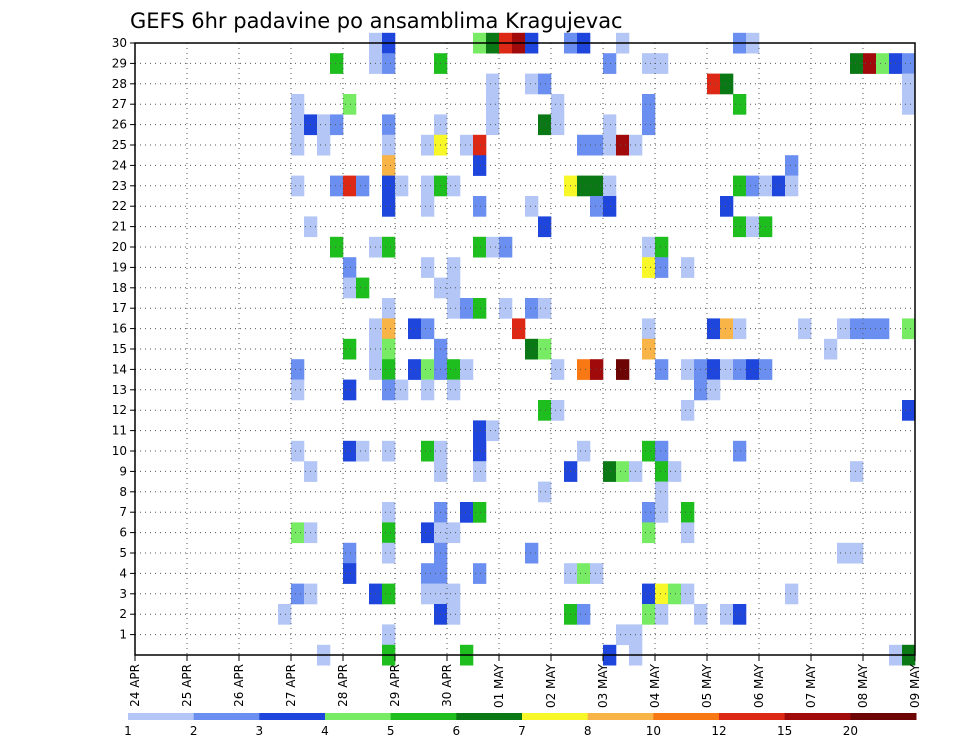 The width and height of the screenshot is (960, 742). Describe the element at coordinates (135, 685) in the screenshot. I see `x-tick-label: 24 APR` at that location.